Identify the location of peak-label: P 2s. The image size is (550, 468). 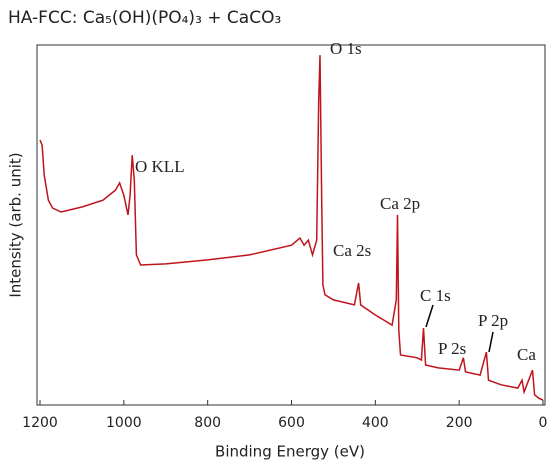
(452, 348).